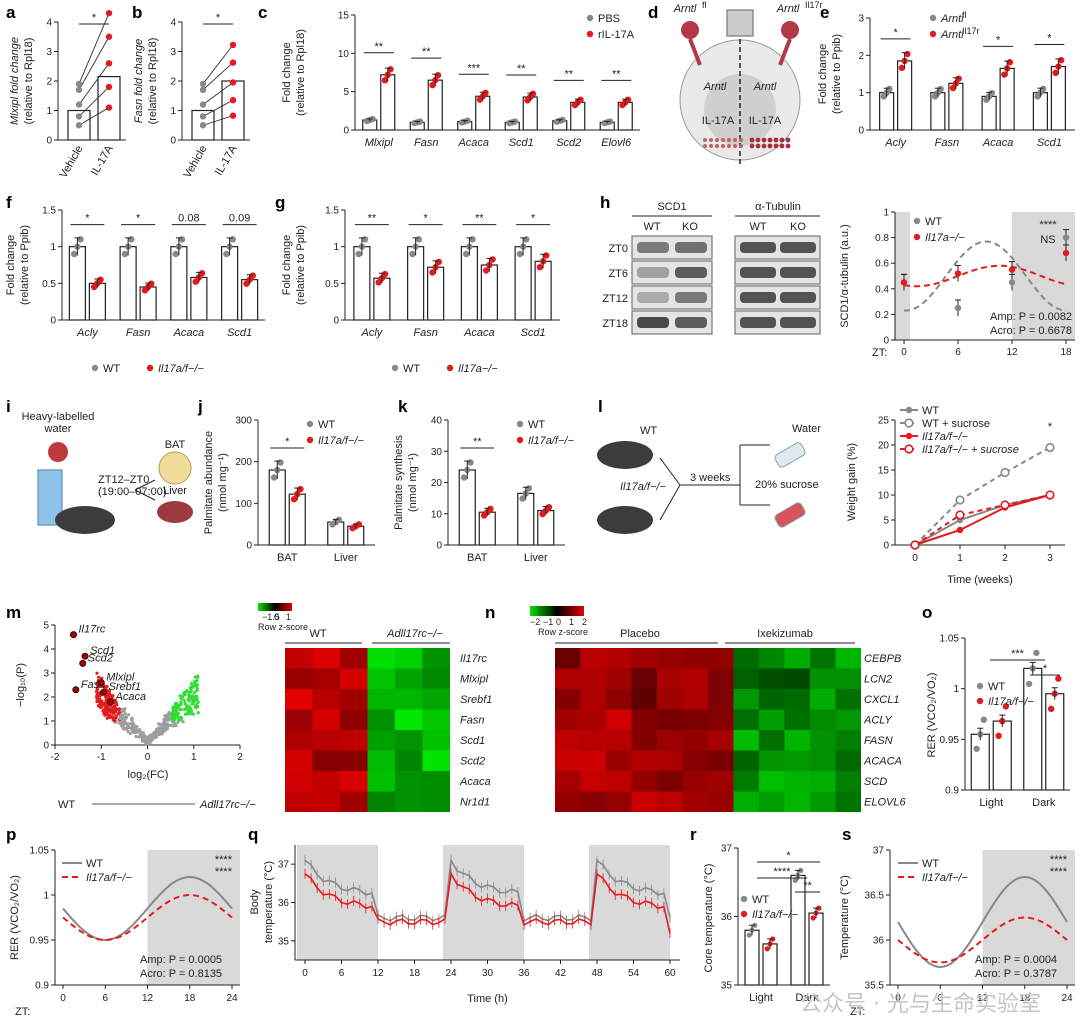  I want to click on a-paired-line, so click(94, 48).